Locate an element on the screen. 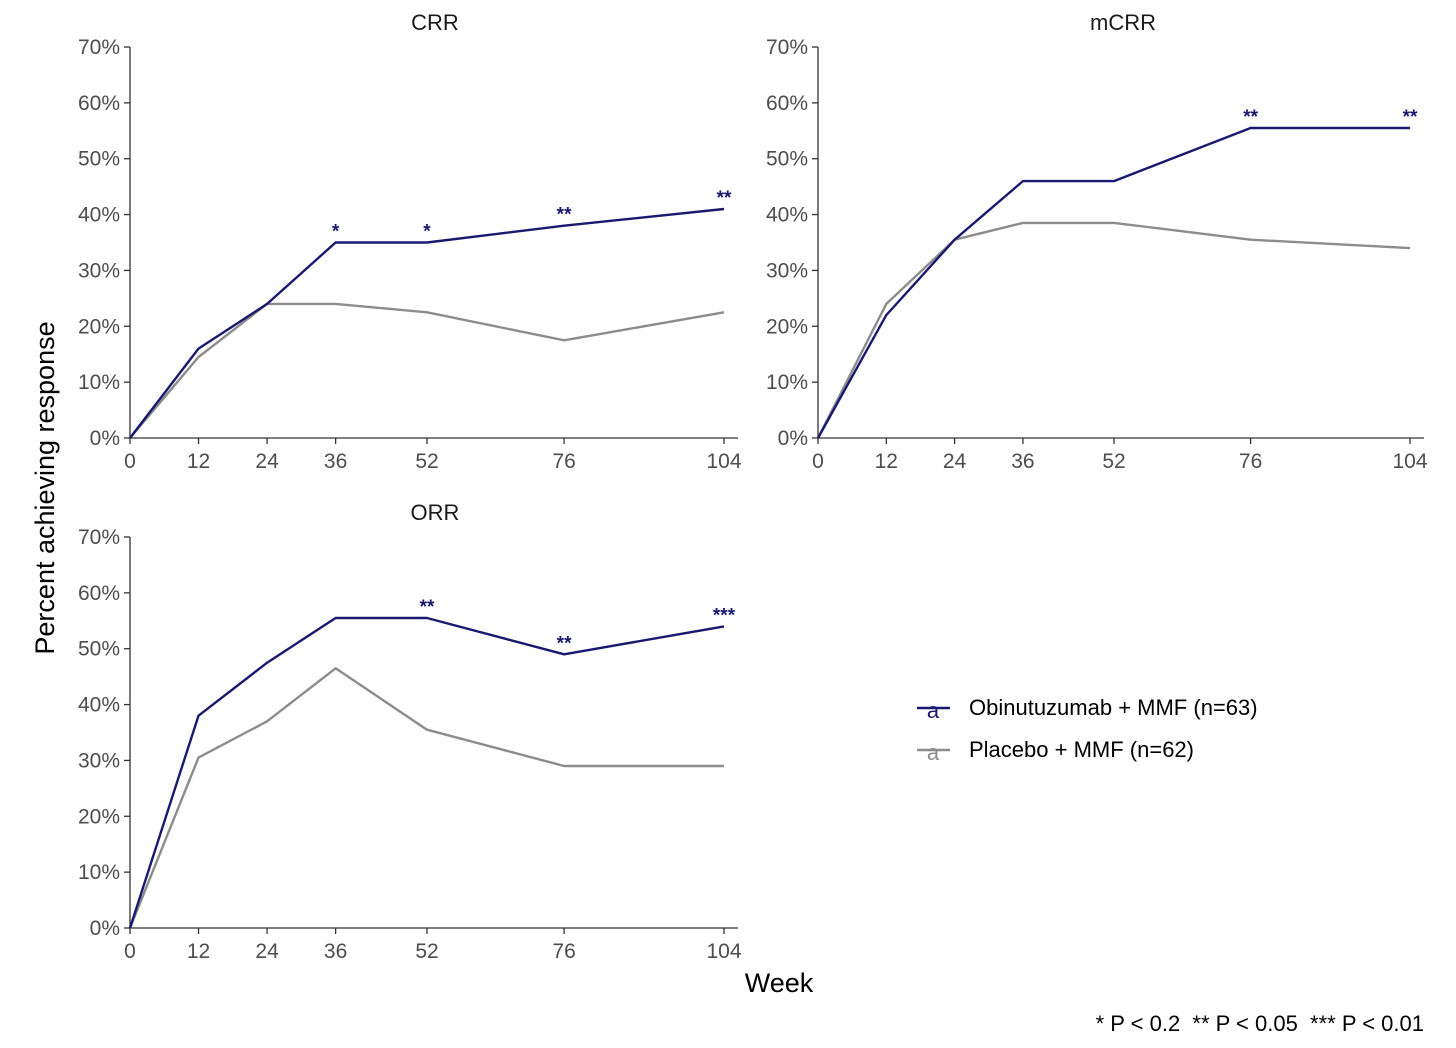 The image size is (1456, 1048). panel-title-mcrr: mCRR is located at coordinates (1123, 22).